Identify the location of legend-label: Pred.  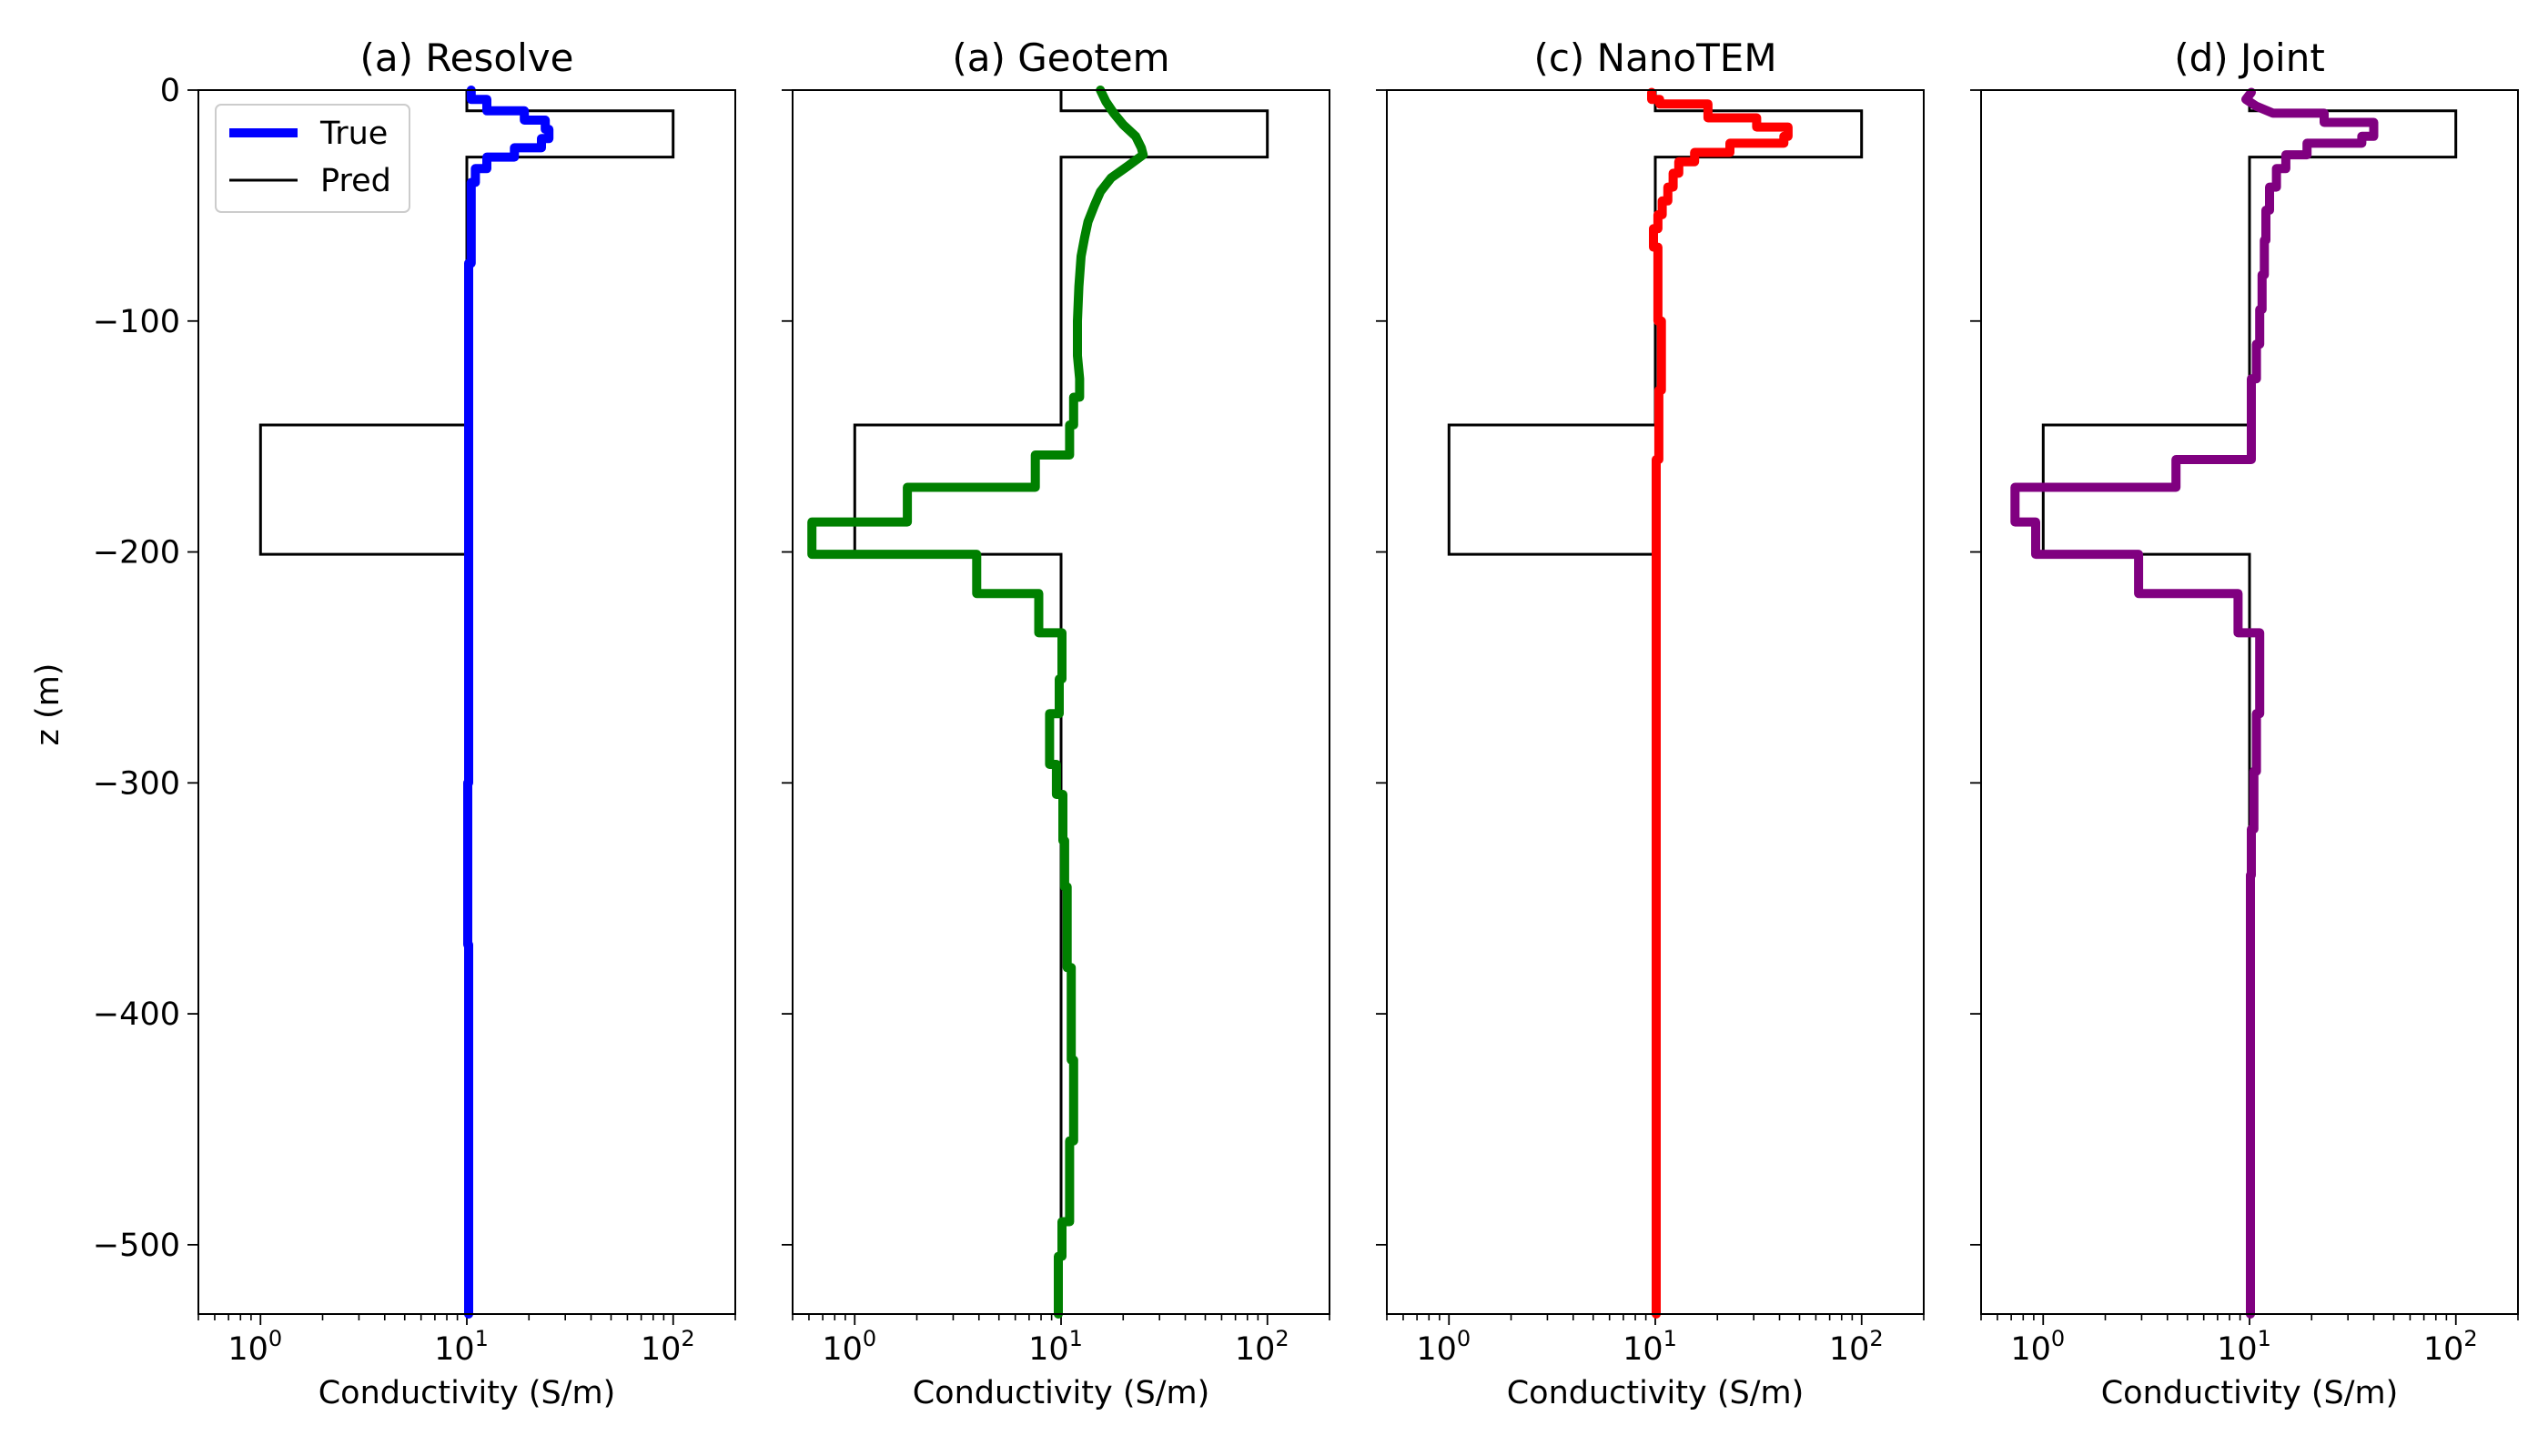
(355, 181).